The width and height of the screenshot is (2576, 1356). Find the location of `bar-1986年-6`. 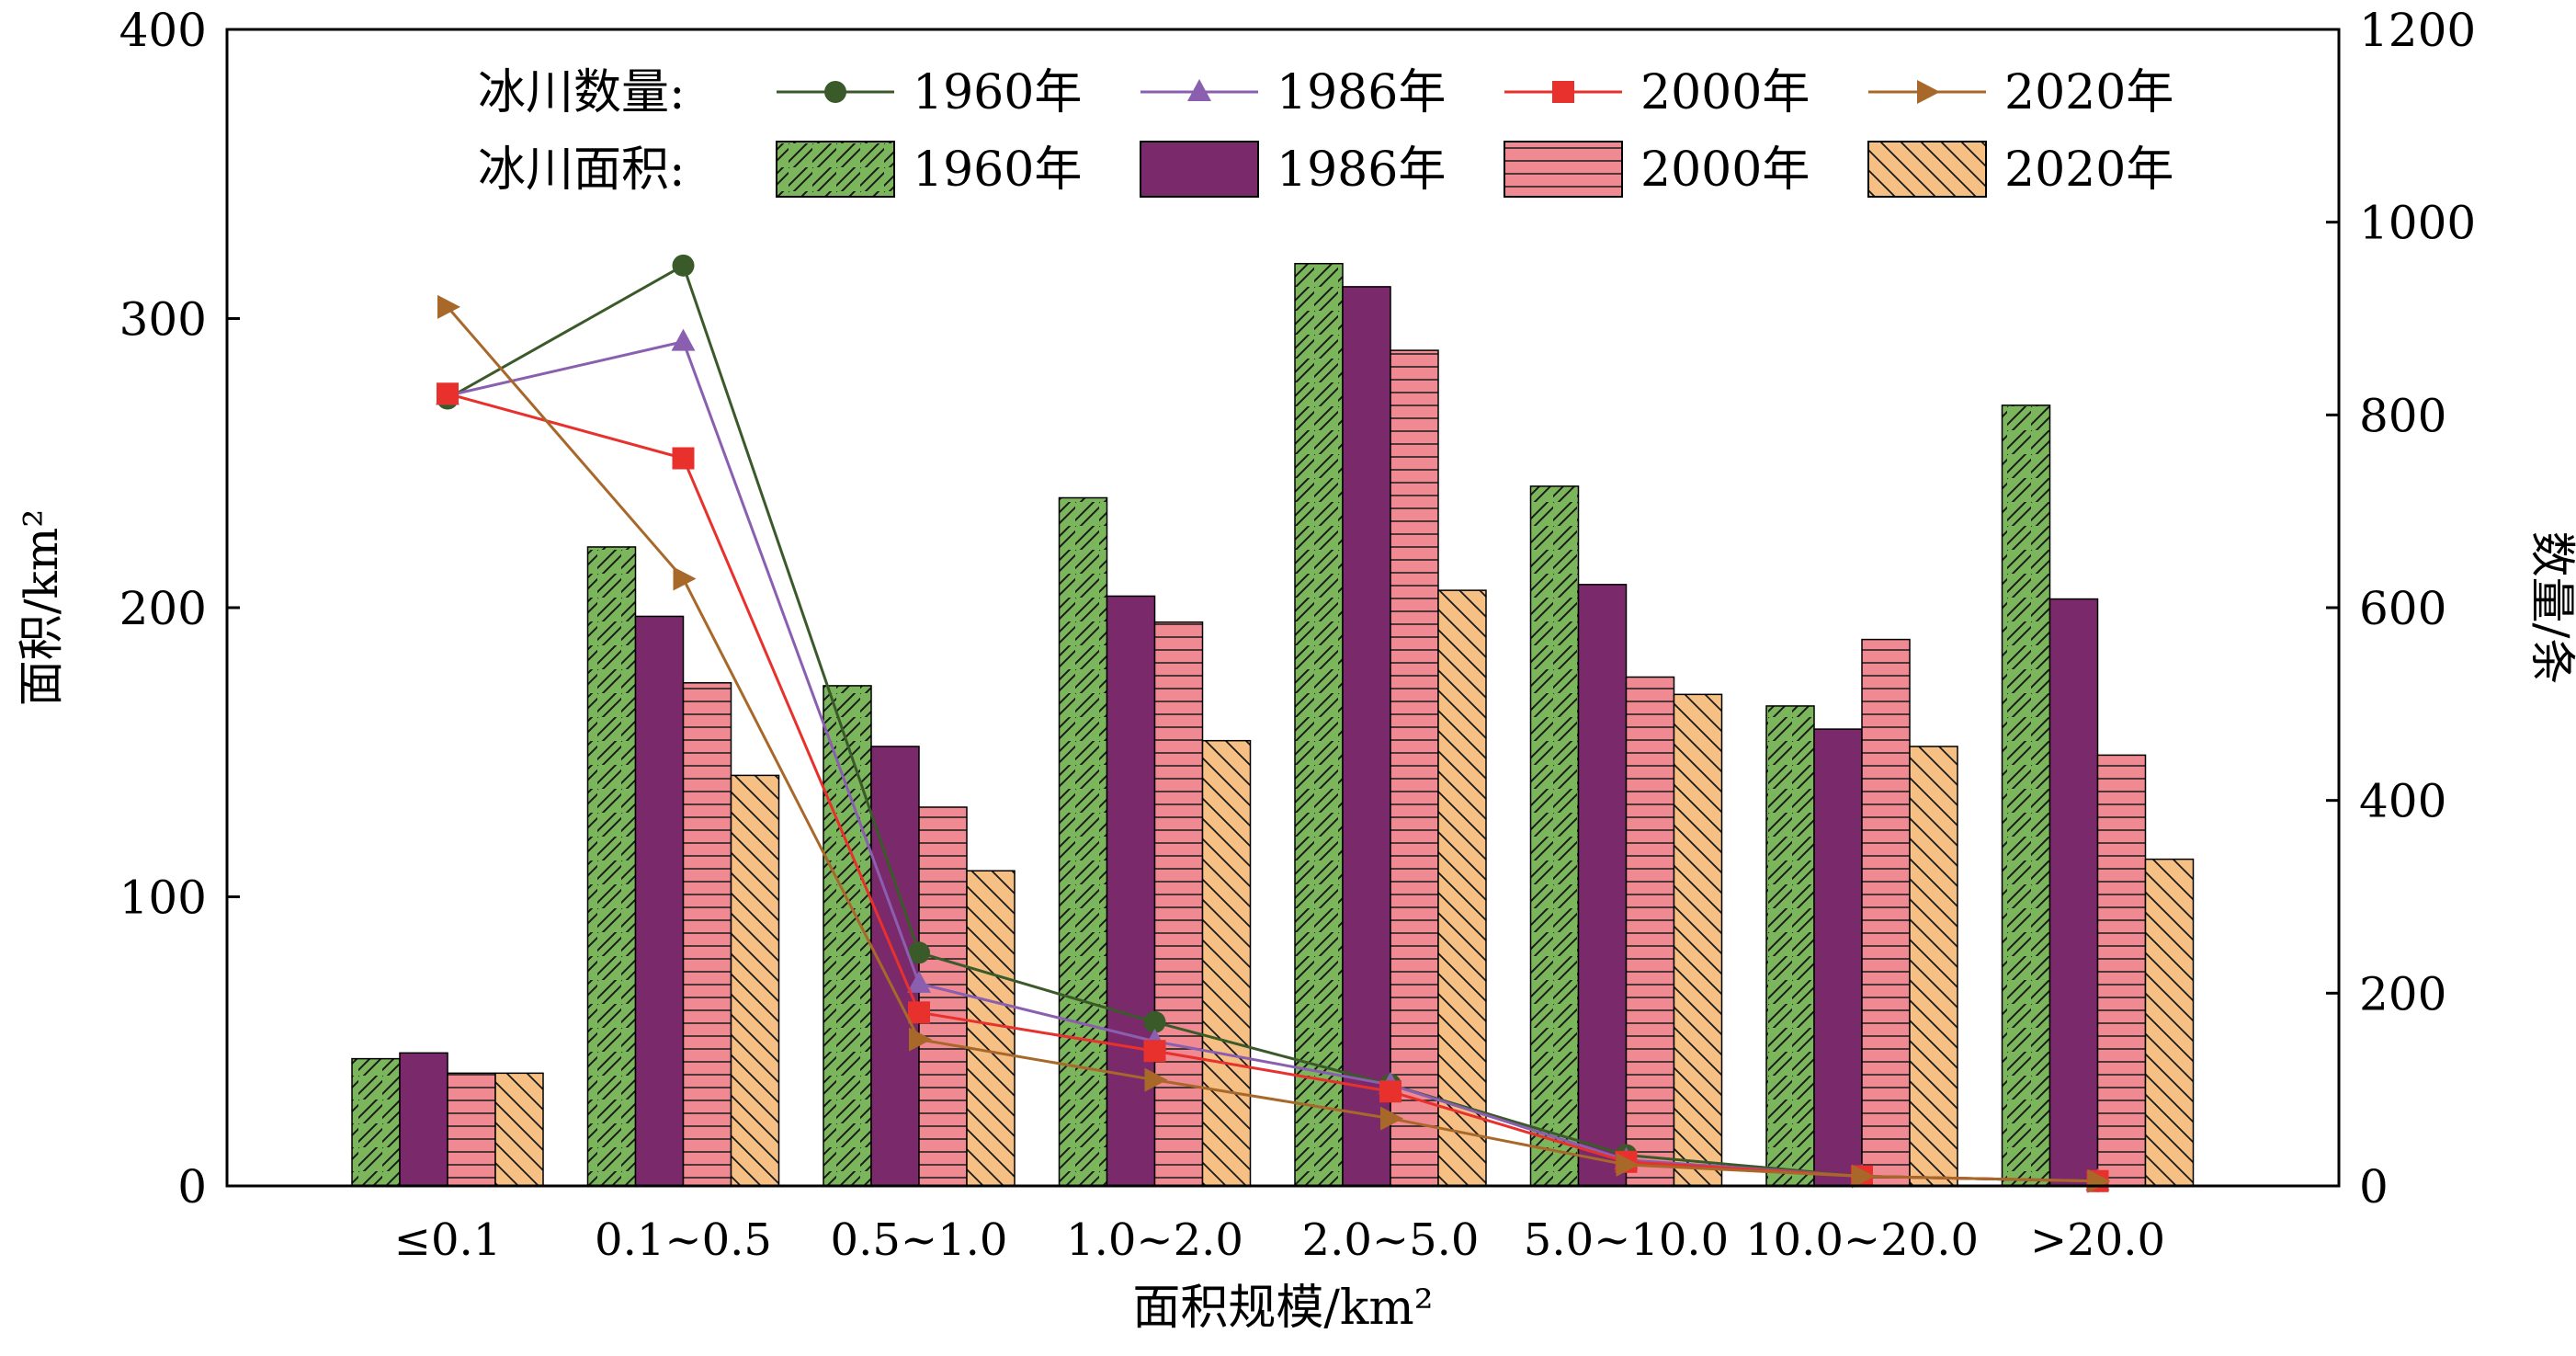

bar-1986年-6 is located at coordinates (1838, 957).